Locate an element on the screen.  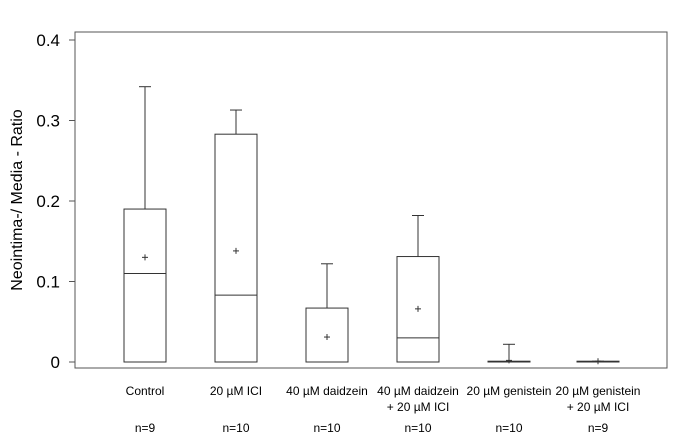
y-axis: 0 0.1 0.2 0.3 0.4 is located at coordinates (55, 201).